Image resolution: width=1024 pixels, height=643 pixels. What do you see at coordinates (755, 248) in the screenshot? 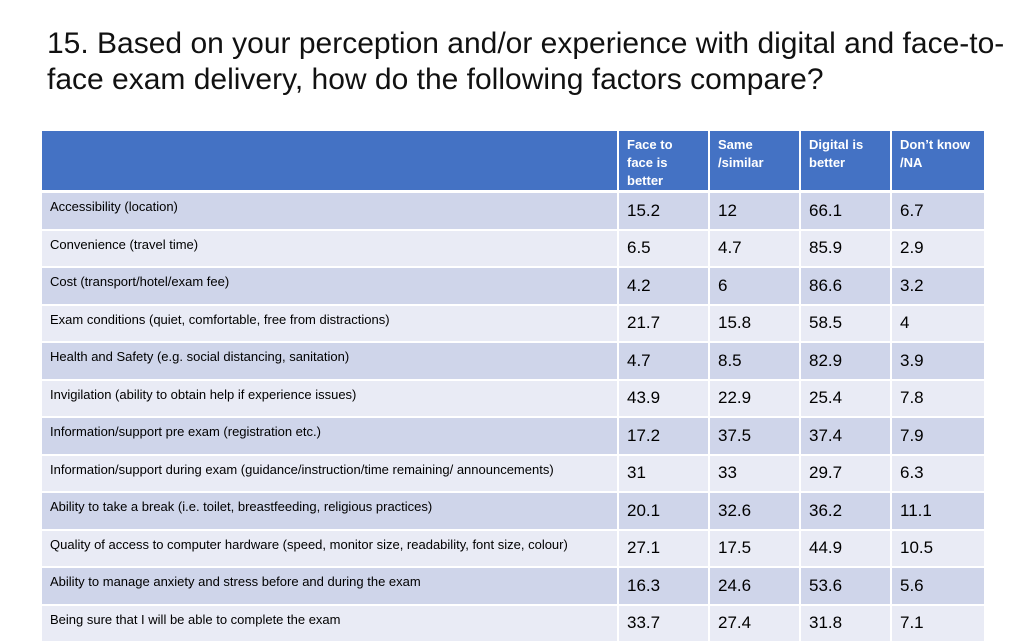
I see `cell-same-similar: 4.7` at bounding box center [755, 248].